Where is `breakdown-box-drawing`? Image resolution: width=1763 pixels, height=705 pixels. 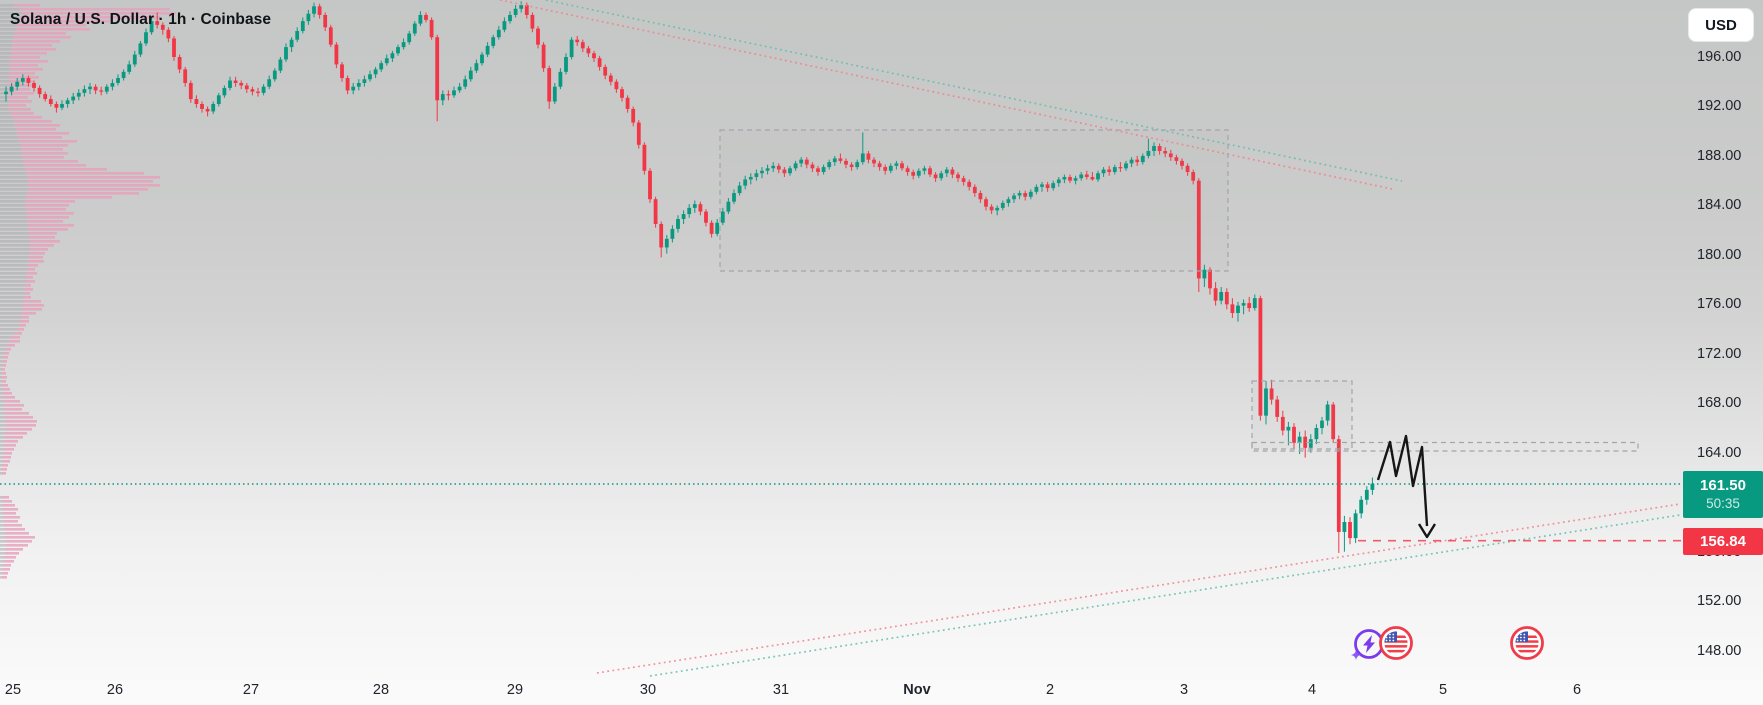
breakdown-box-drawing is located at coordinates (1302, 415).